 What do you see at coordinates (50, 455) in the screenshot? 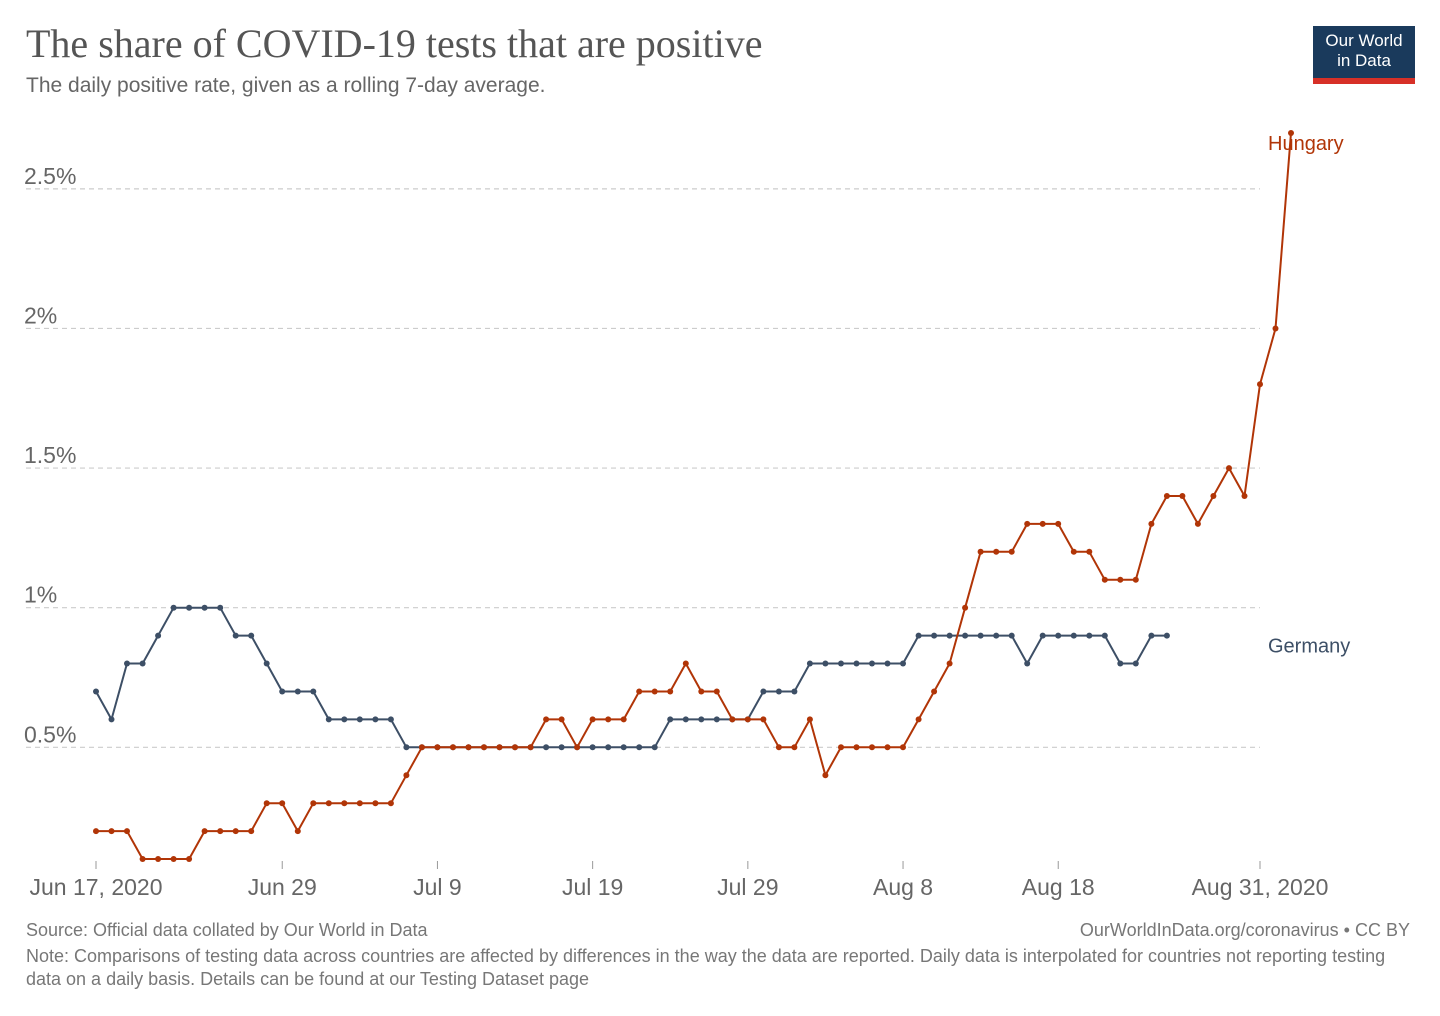
I see `y-tick-label: 1.5%` at bounding box center [50, 455].